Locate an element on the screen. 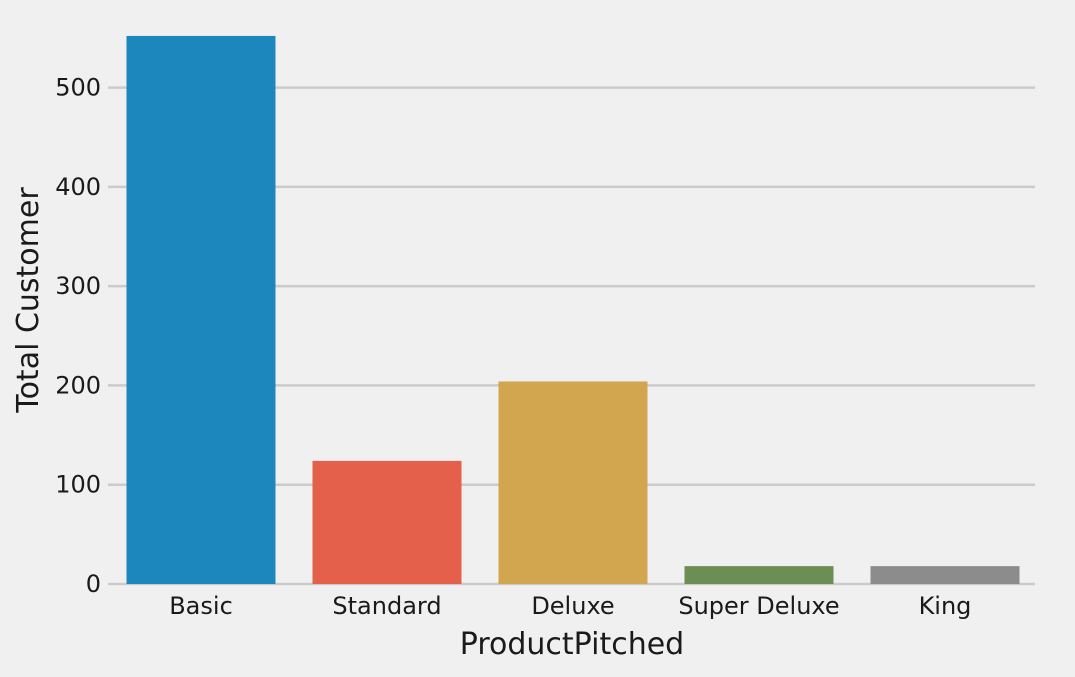 The image size is (1075, 677). y-tick-label: 300 is located at coordinates (78, 286).